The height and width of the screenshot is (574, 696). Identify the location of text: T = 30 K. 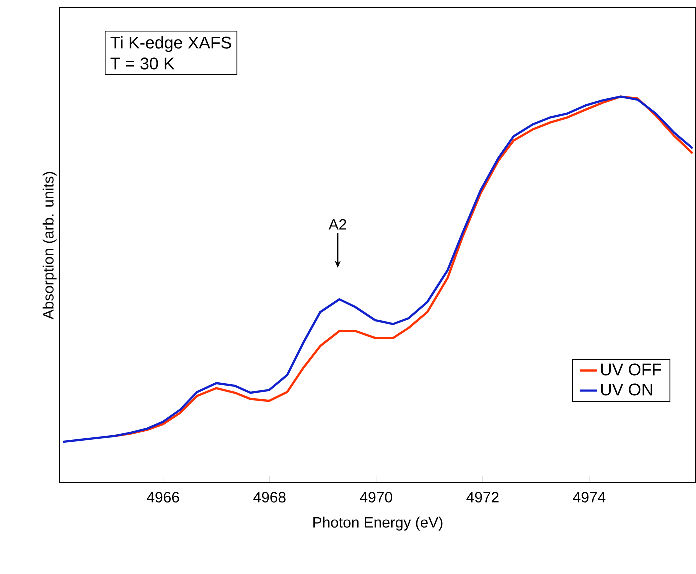
(142, 64).